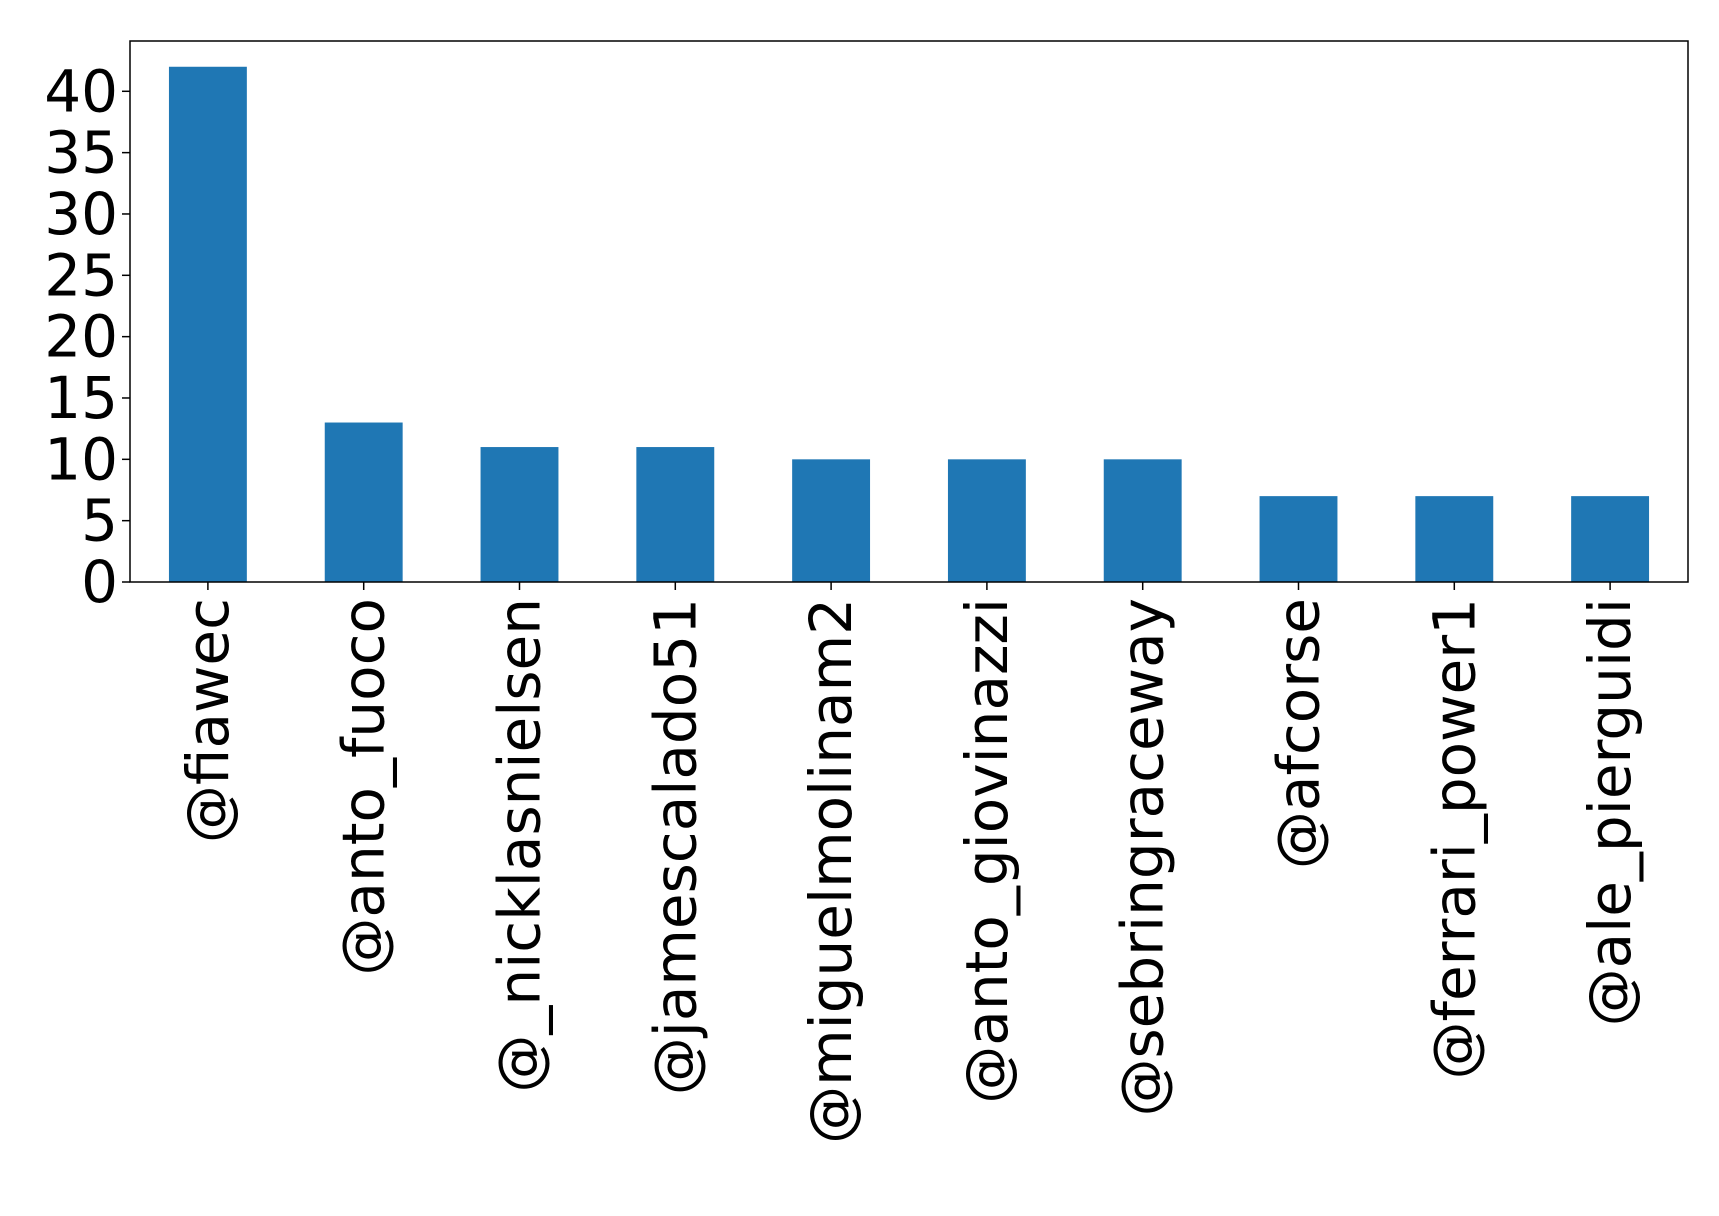 This screenshot has width=1719, height=1216. What do you see at coordinates (1143, 857) in the screenshot?
I see `x-tick-label: @sebringraceway` at bounding box center [1143, 857].